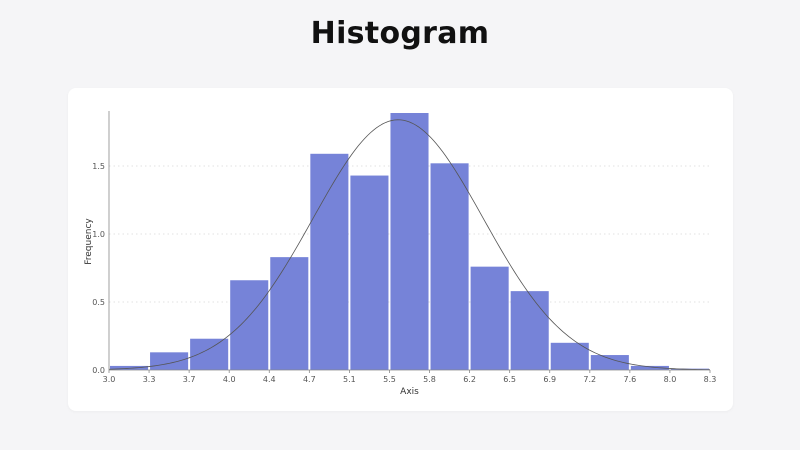 The width and height of the screenshot is (800, 450). What do you see at coordinates (589, 379) in the screenshot?
I see `x-tick-label: 7.2` at bounding box center [589, 379].